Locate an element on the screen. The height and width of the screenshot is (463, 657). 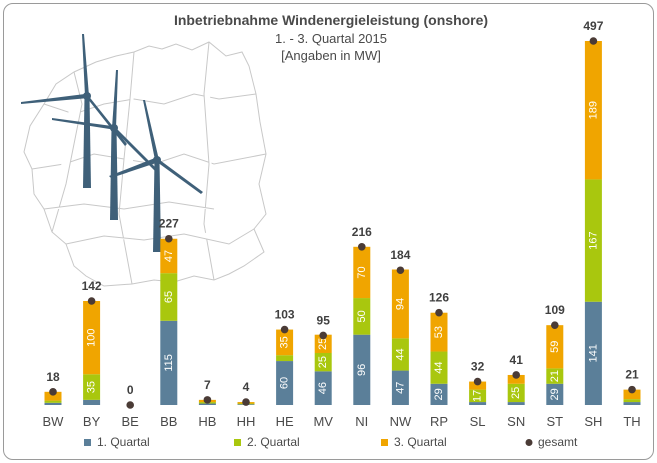
x-tick-label-he: HE is located at coordinates (285, 421).